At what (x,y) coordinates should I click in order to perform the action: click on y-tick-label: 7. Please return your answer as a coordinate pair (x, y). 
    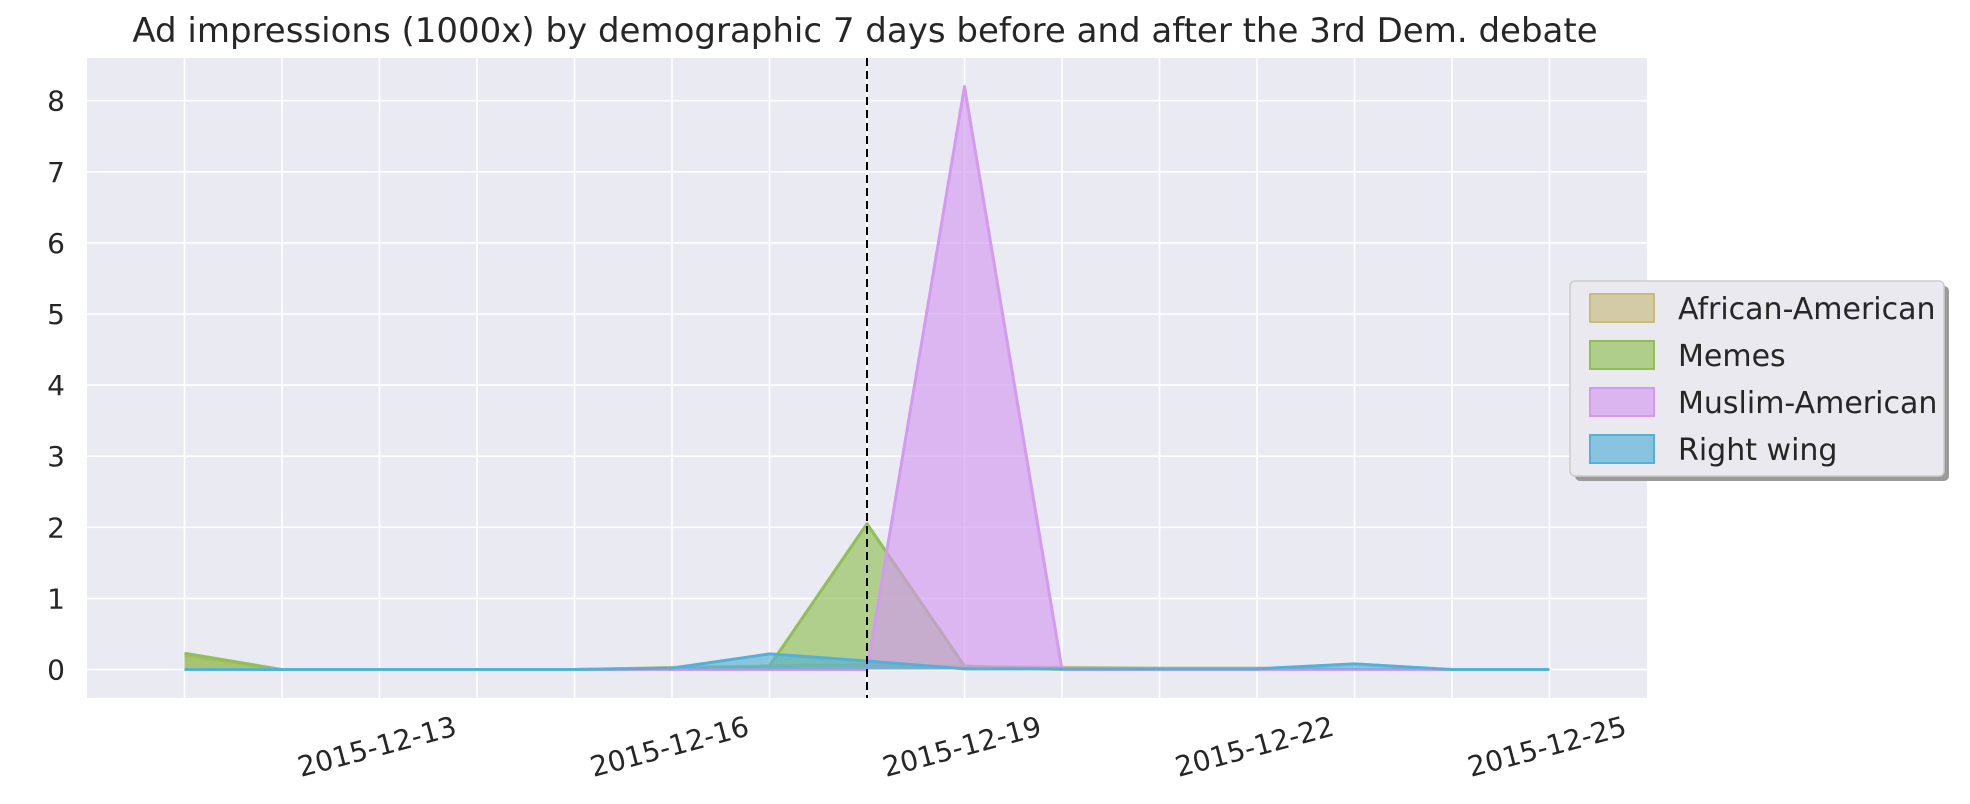
    Looking at the image, I should click on (56, 172).